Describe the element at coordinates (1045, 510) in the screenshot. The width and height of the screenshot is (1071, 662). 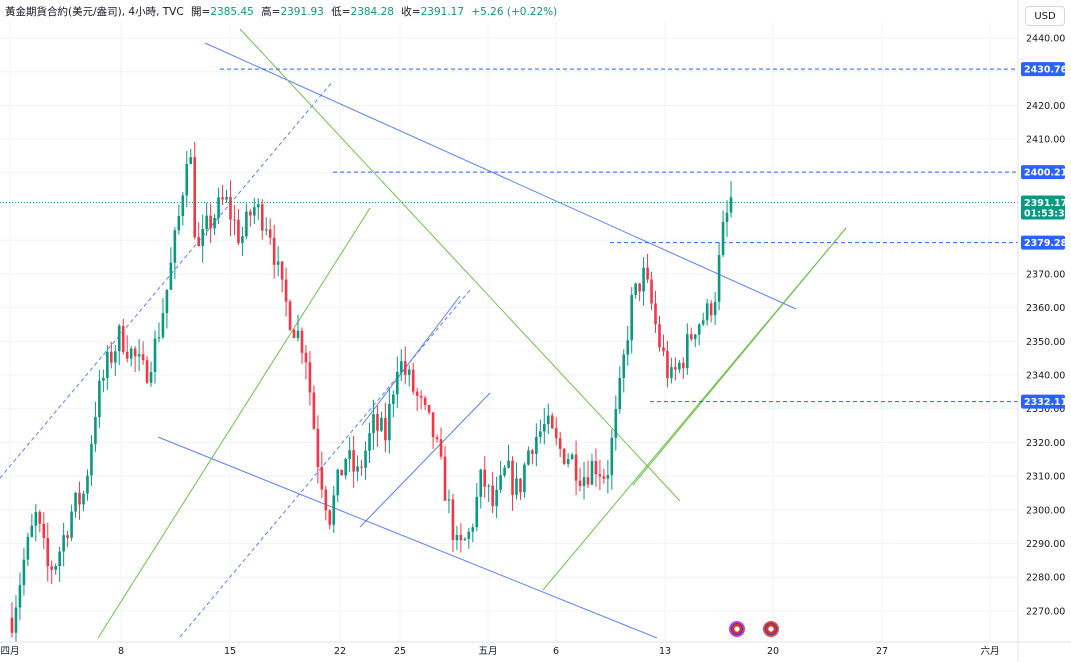
I see `price-tick-label: 2300.00` at that location.